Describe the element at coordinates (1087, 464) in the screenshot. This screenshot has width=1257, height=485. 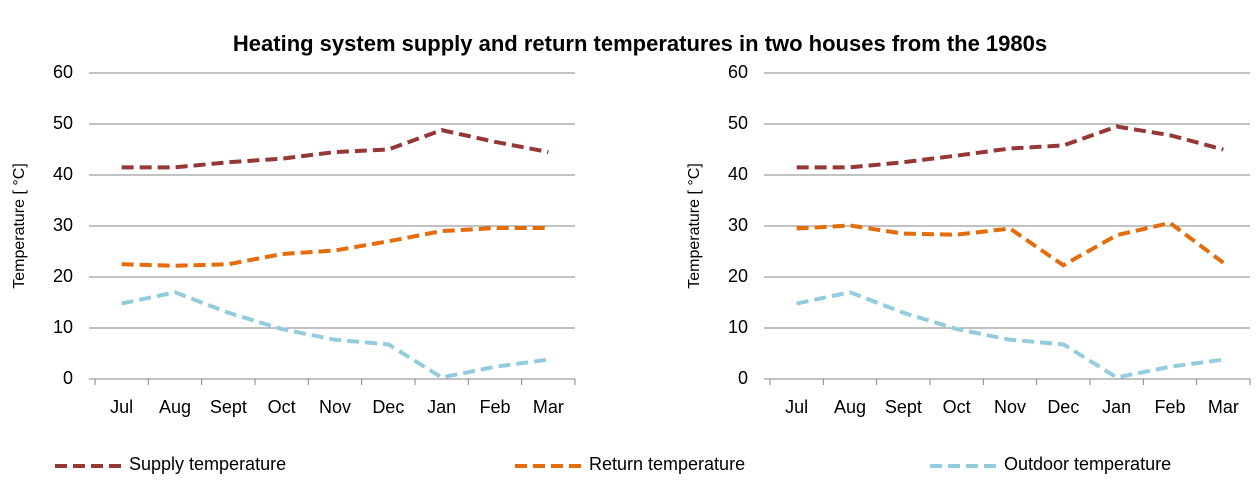
I see `legend-label: Outdoor temperature` at that location.